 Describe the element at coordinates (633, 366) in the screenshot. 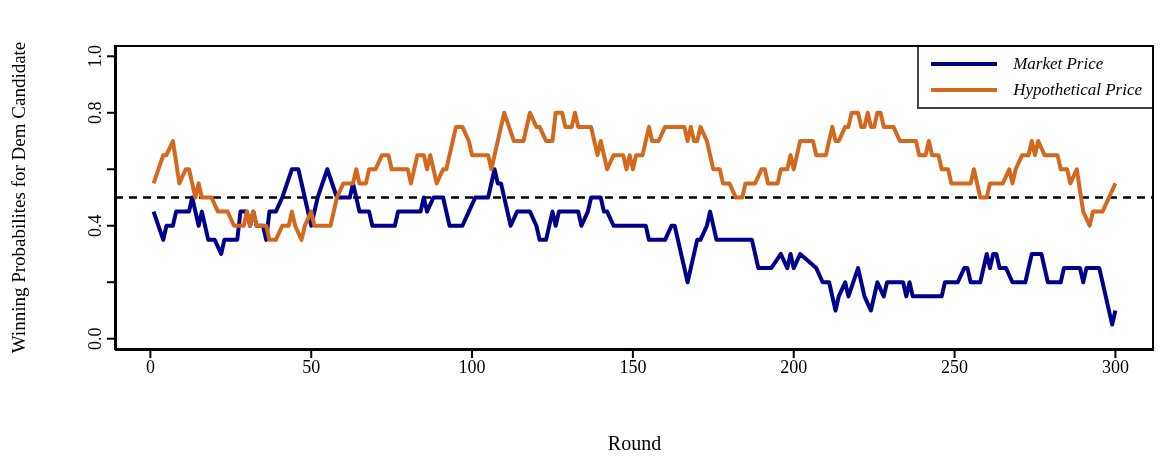

I see `x-tick-label: 150` at that location.